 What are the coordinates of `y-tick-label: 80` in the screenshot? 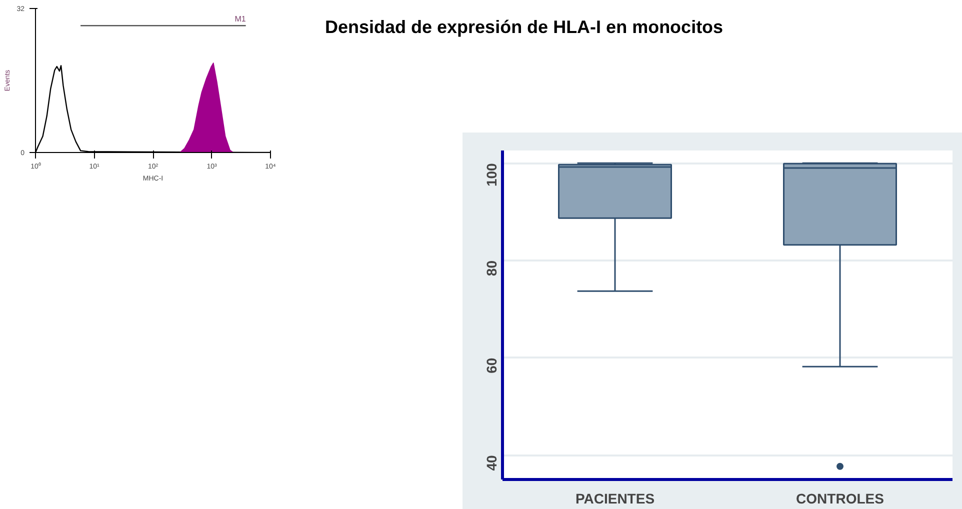 It's located at (492, 268).